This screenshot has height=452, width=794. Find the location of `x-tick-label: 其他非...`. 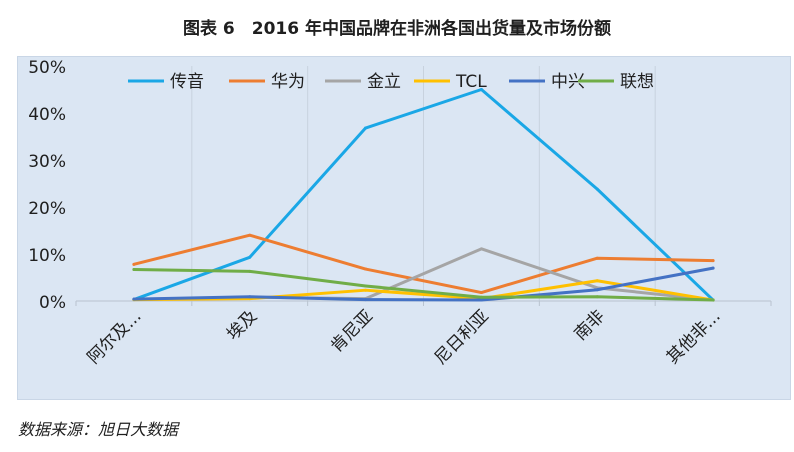

x-tick-label: 其他非... is located at coordinates (694, 337).